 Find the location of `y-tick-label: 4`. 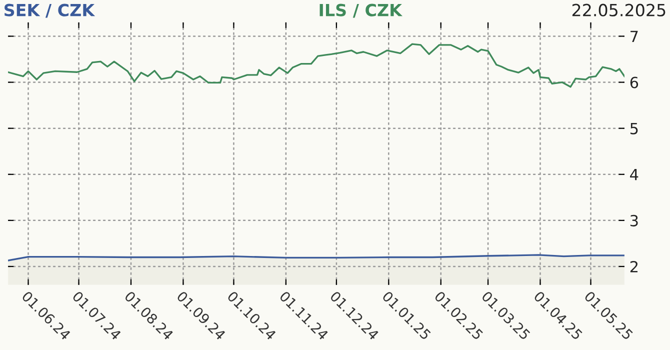

y-tick-label: 4 is located at coordinates (634, 174).